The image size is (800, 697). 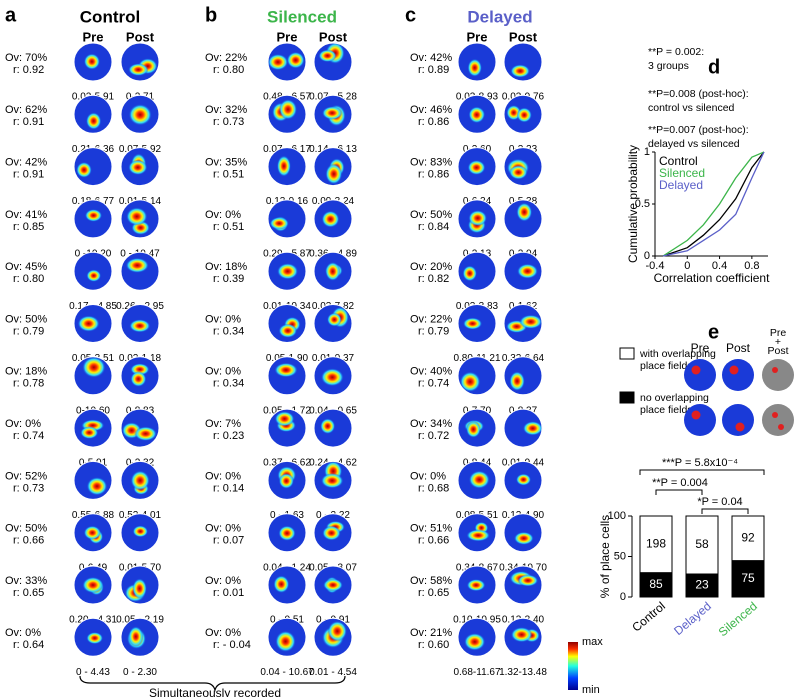 I want to click on pre-header: Pre, so click(x=93, y=36).